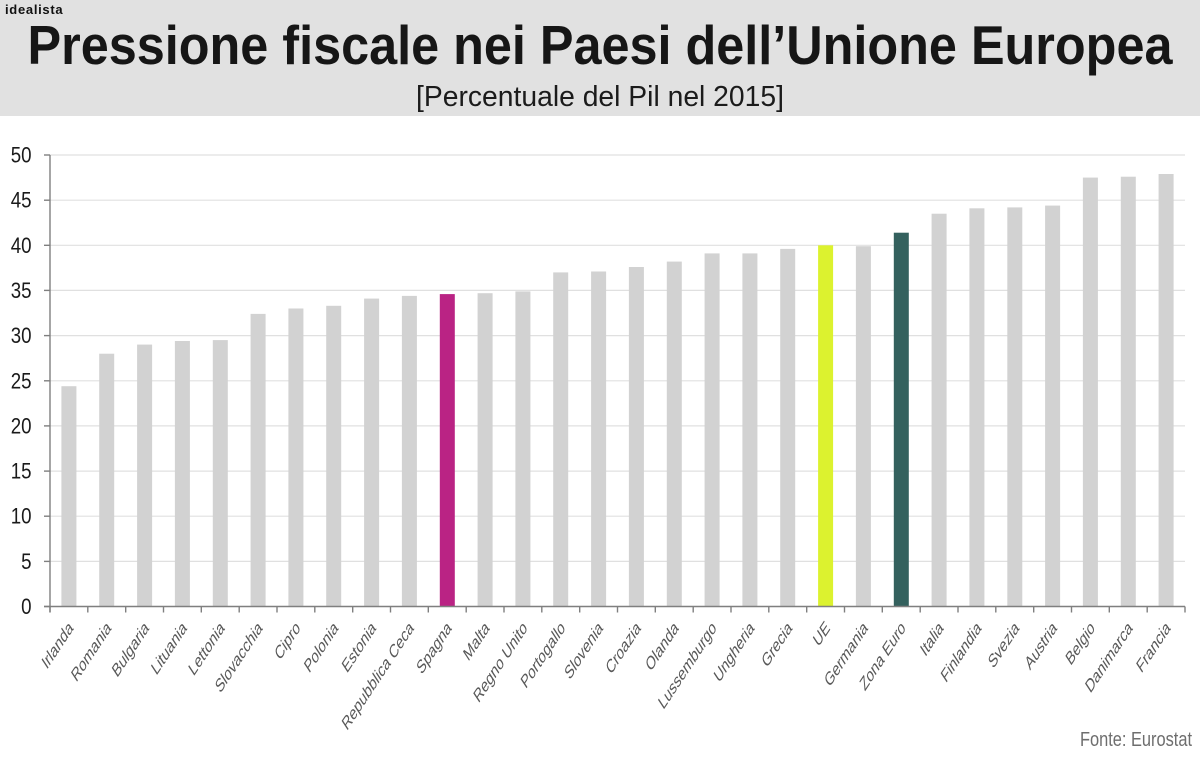 This screenshot has width=1200, height=757. Describe the element at coordinates (21, 292) in the screenshot. I see `svg-text: 35` at that location.